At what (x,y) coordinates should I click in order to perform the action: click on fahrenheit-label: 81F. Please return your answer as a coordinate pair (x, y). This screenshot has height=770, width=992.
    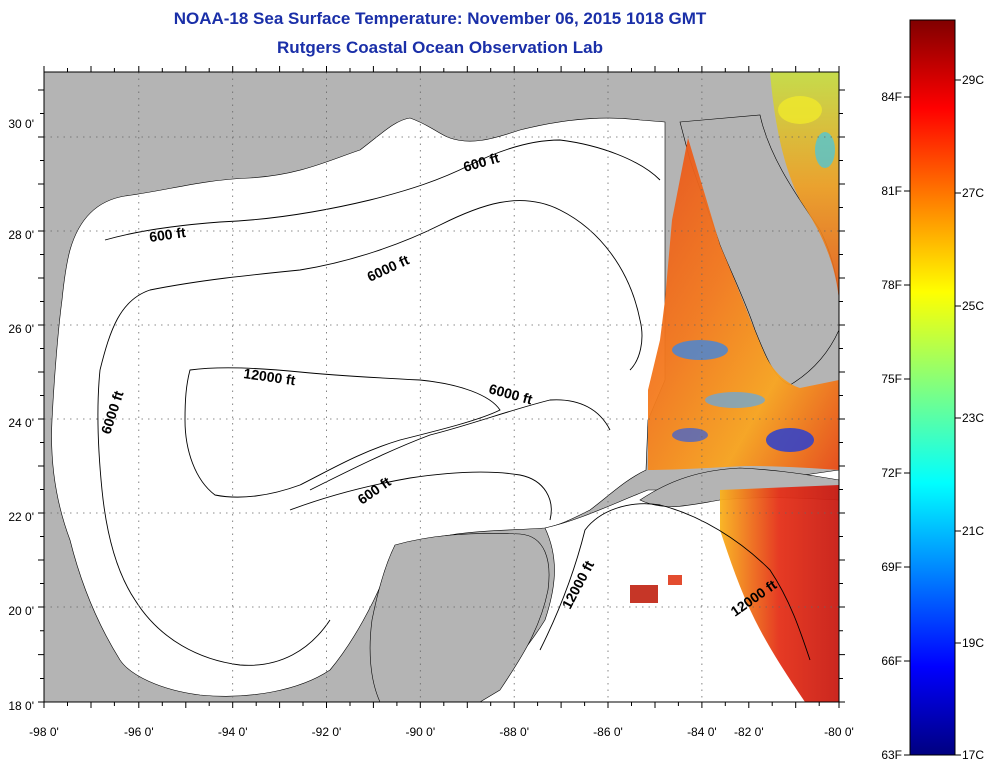
    Looking at the image, I should click on (891, 191).